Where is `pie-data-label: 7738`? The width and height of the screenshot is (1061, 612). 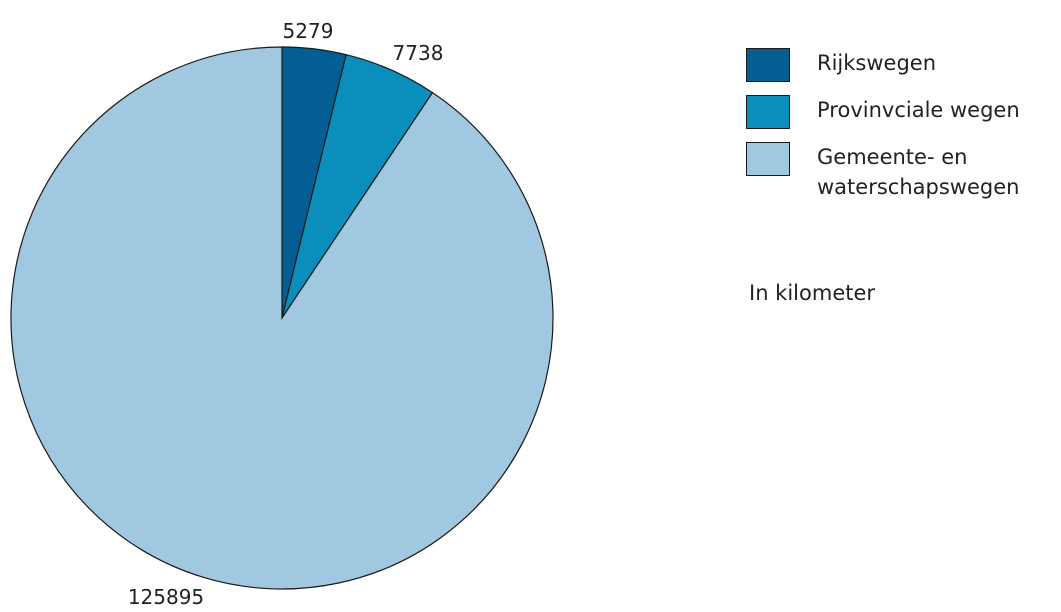 pie-data-label: 7738 is located at coordinates (418, 53).